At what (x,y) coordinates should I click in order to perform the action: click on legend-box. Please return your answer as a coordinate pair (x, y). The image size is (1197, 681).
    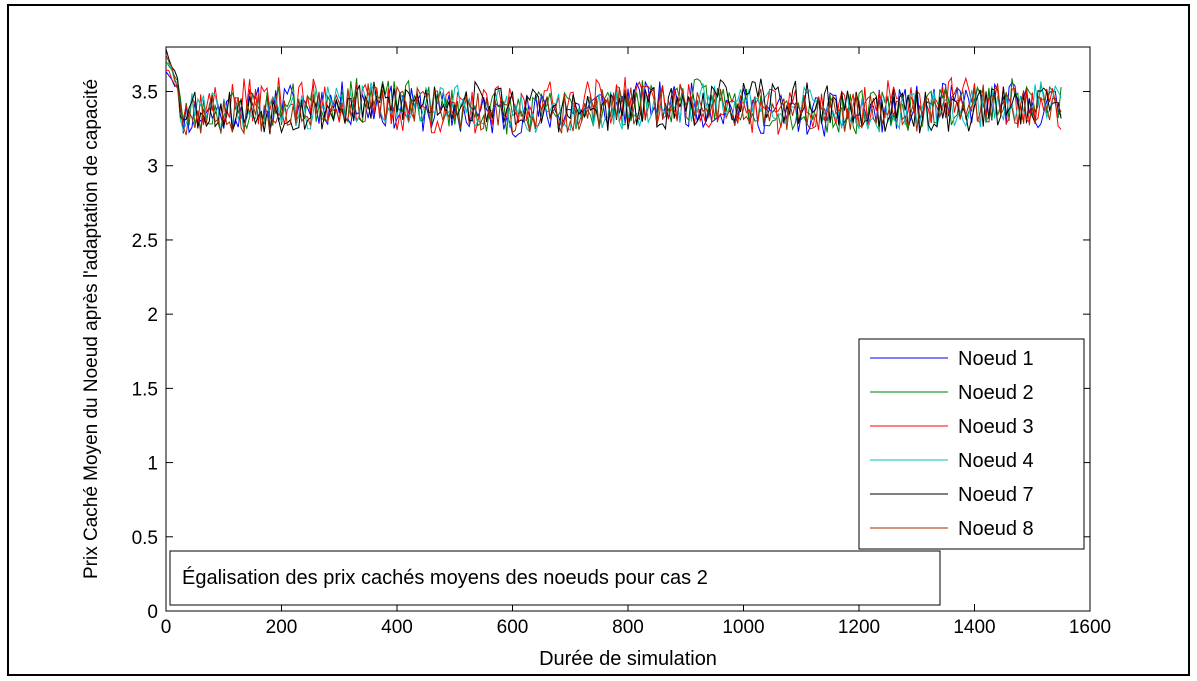
    Looking at the image, I should click on (971, 444).